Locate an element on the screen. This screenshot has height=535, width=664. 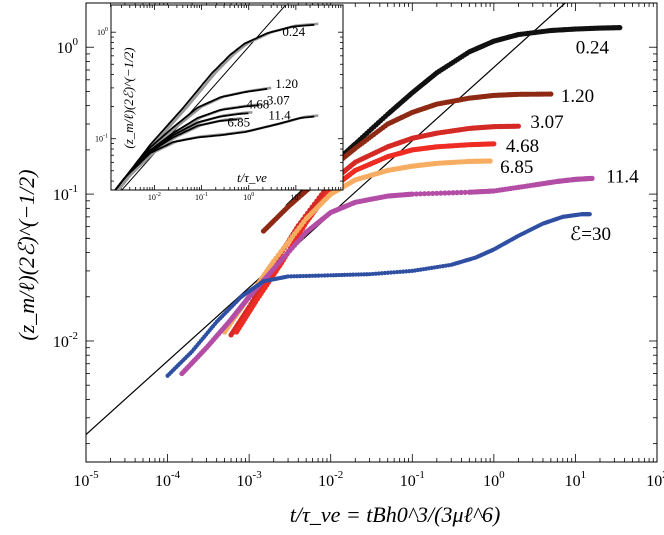
series-label: 4.68 is located at coordinates (522, 146).